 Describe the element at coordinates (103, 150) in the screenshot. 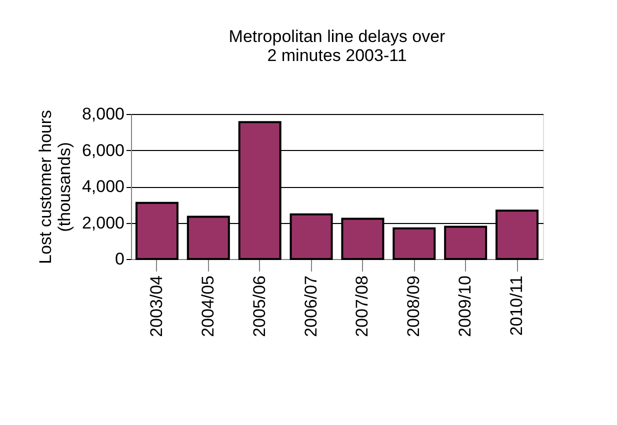

I see `y-tick-label: 6,000` at that location.